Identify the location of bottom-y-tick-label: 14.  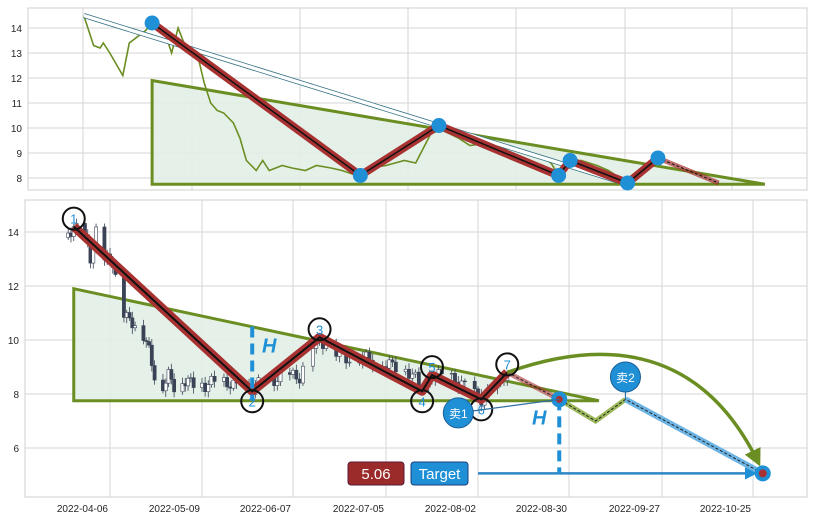
(14, 233).